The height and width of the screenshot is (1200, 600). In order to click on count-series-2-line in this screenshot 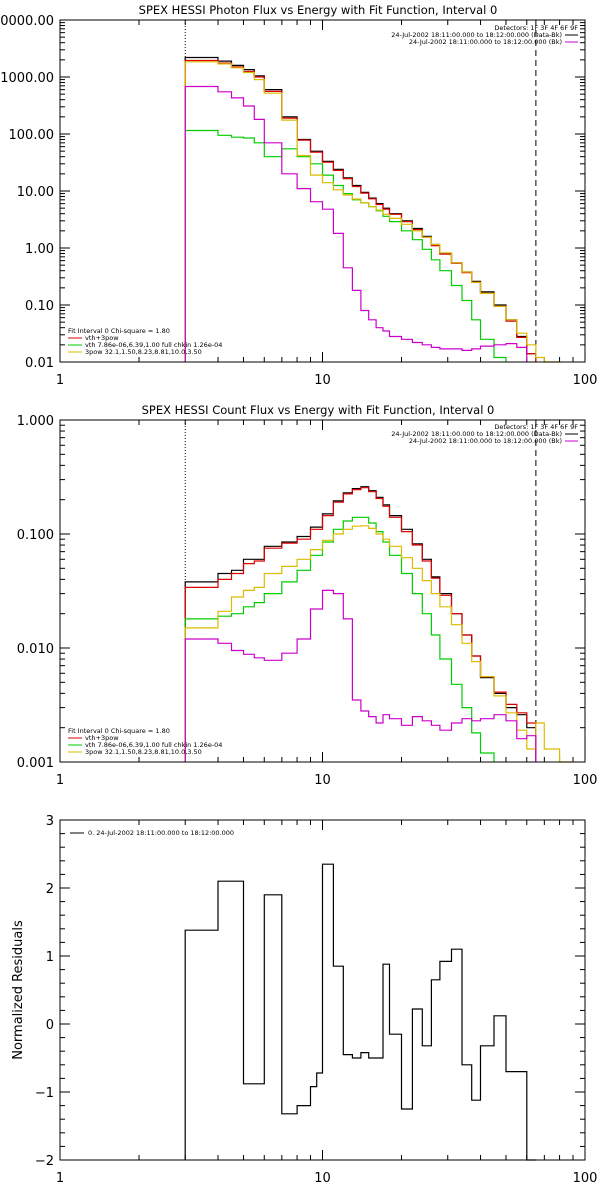, I will do `click(339, 639)`.